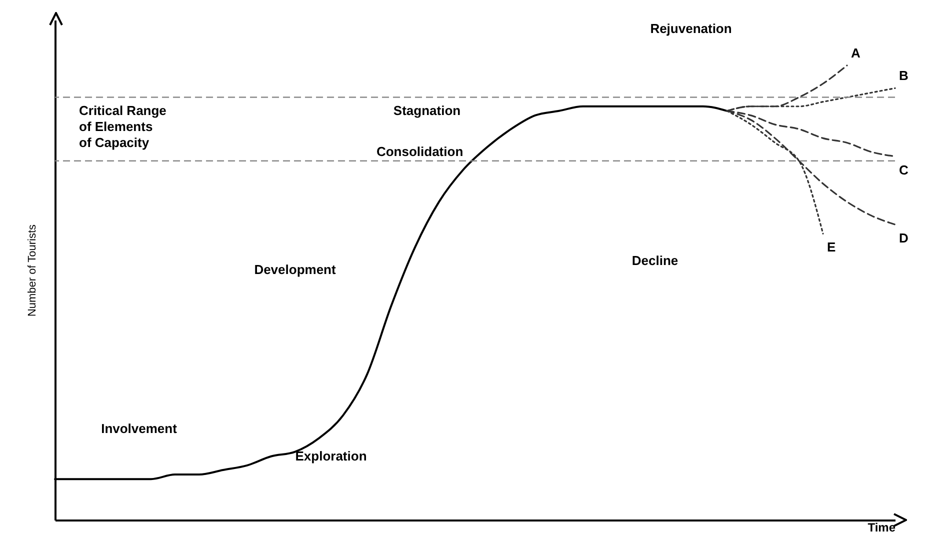 Image resolution: width=935 pixels, height=546 pixels. Describe the element at coordinates (139, 428) in the screenshot. I see `annotation: Involvement` at that location.